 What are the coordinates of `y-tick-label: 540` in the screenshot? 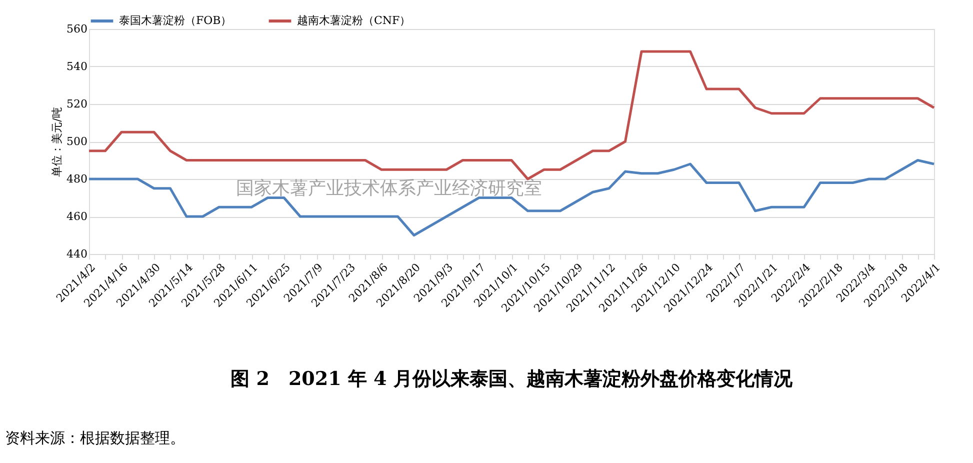 It's located at (77, 66).